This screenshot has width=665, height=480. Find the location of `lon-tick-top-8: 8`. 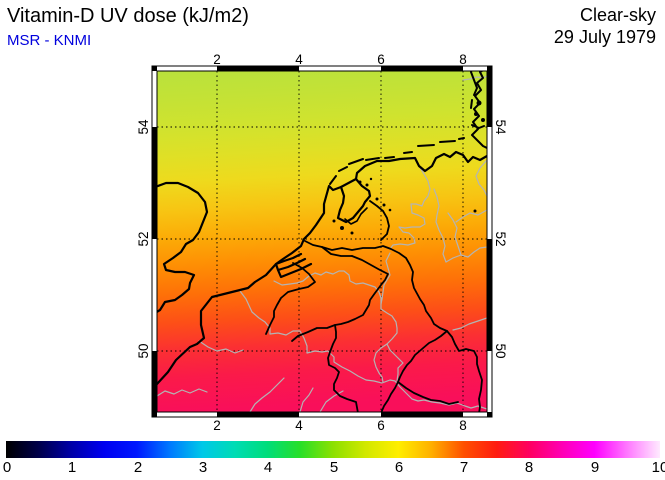

lon-tick-top-8: 8 is located at coordinates (463, 59).